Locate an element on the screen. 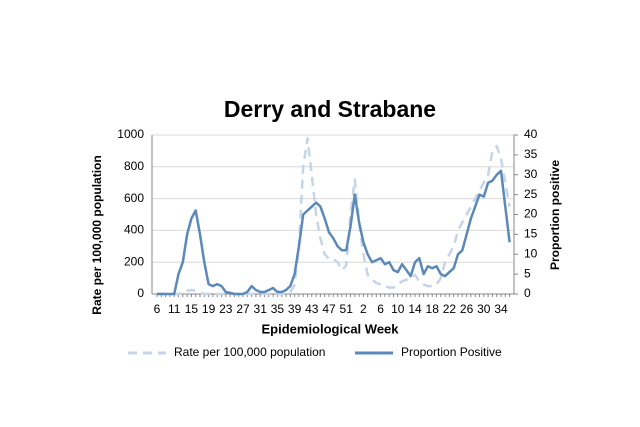 This screenshot has height=427, width=640. legend-label: Proportion Positive is located at coordinates (451, 352).